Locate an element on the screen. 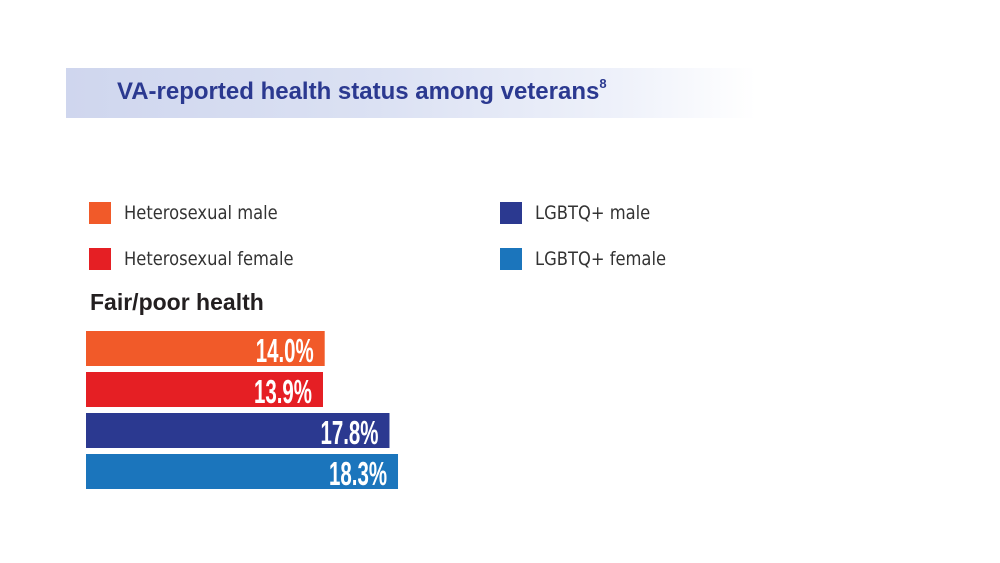  legend-label: Heterosexual male is located at coordinates (201, 213).